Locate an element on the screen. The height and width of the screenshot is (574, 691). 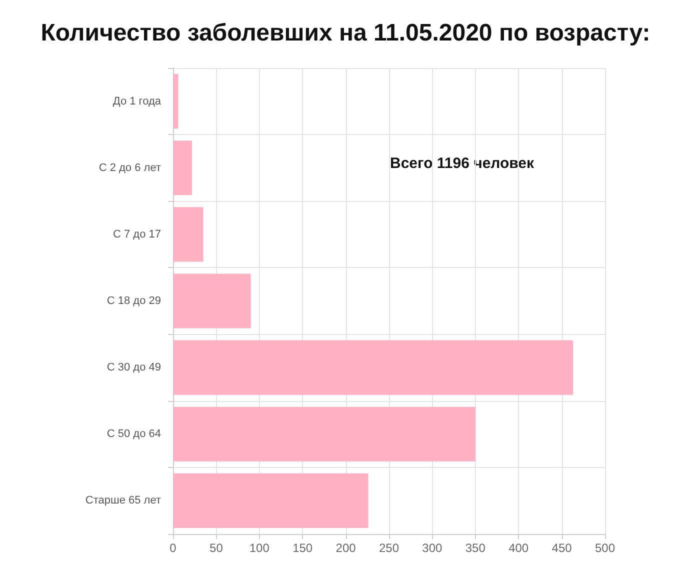
x-tick-label: 100 is located at coordinates (259, 548).